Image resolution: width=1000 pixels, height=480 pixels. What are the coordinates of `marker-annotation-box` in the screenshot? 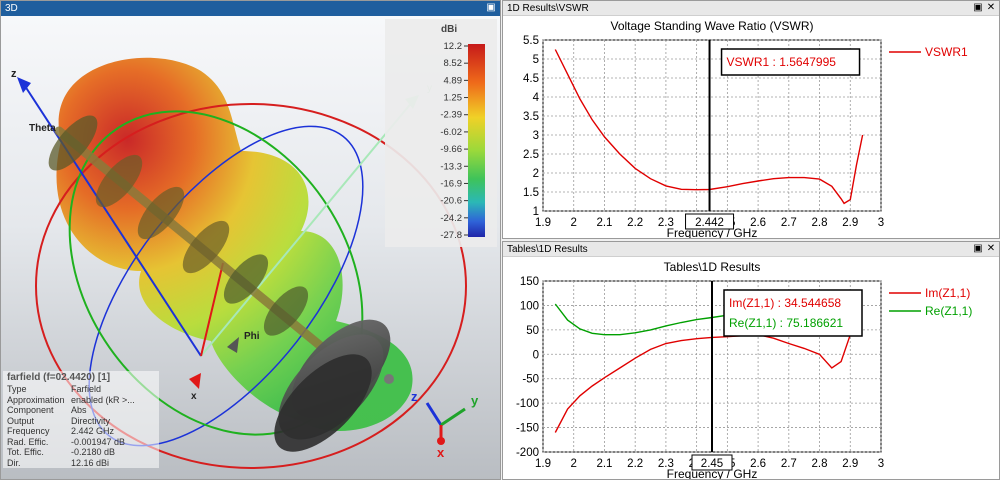 It's located at (790, 62).